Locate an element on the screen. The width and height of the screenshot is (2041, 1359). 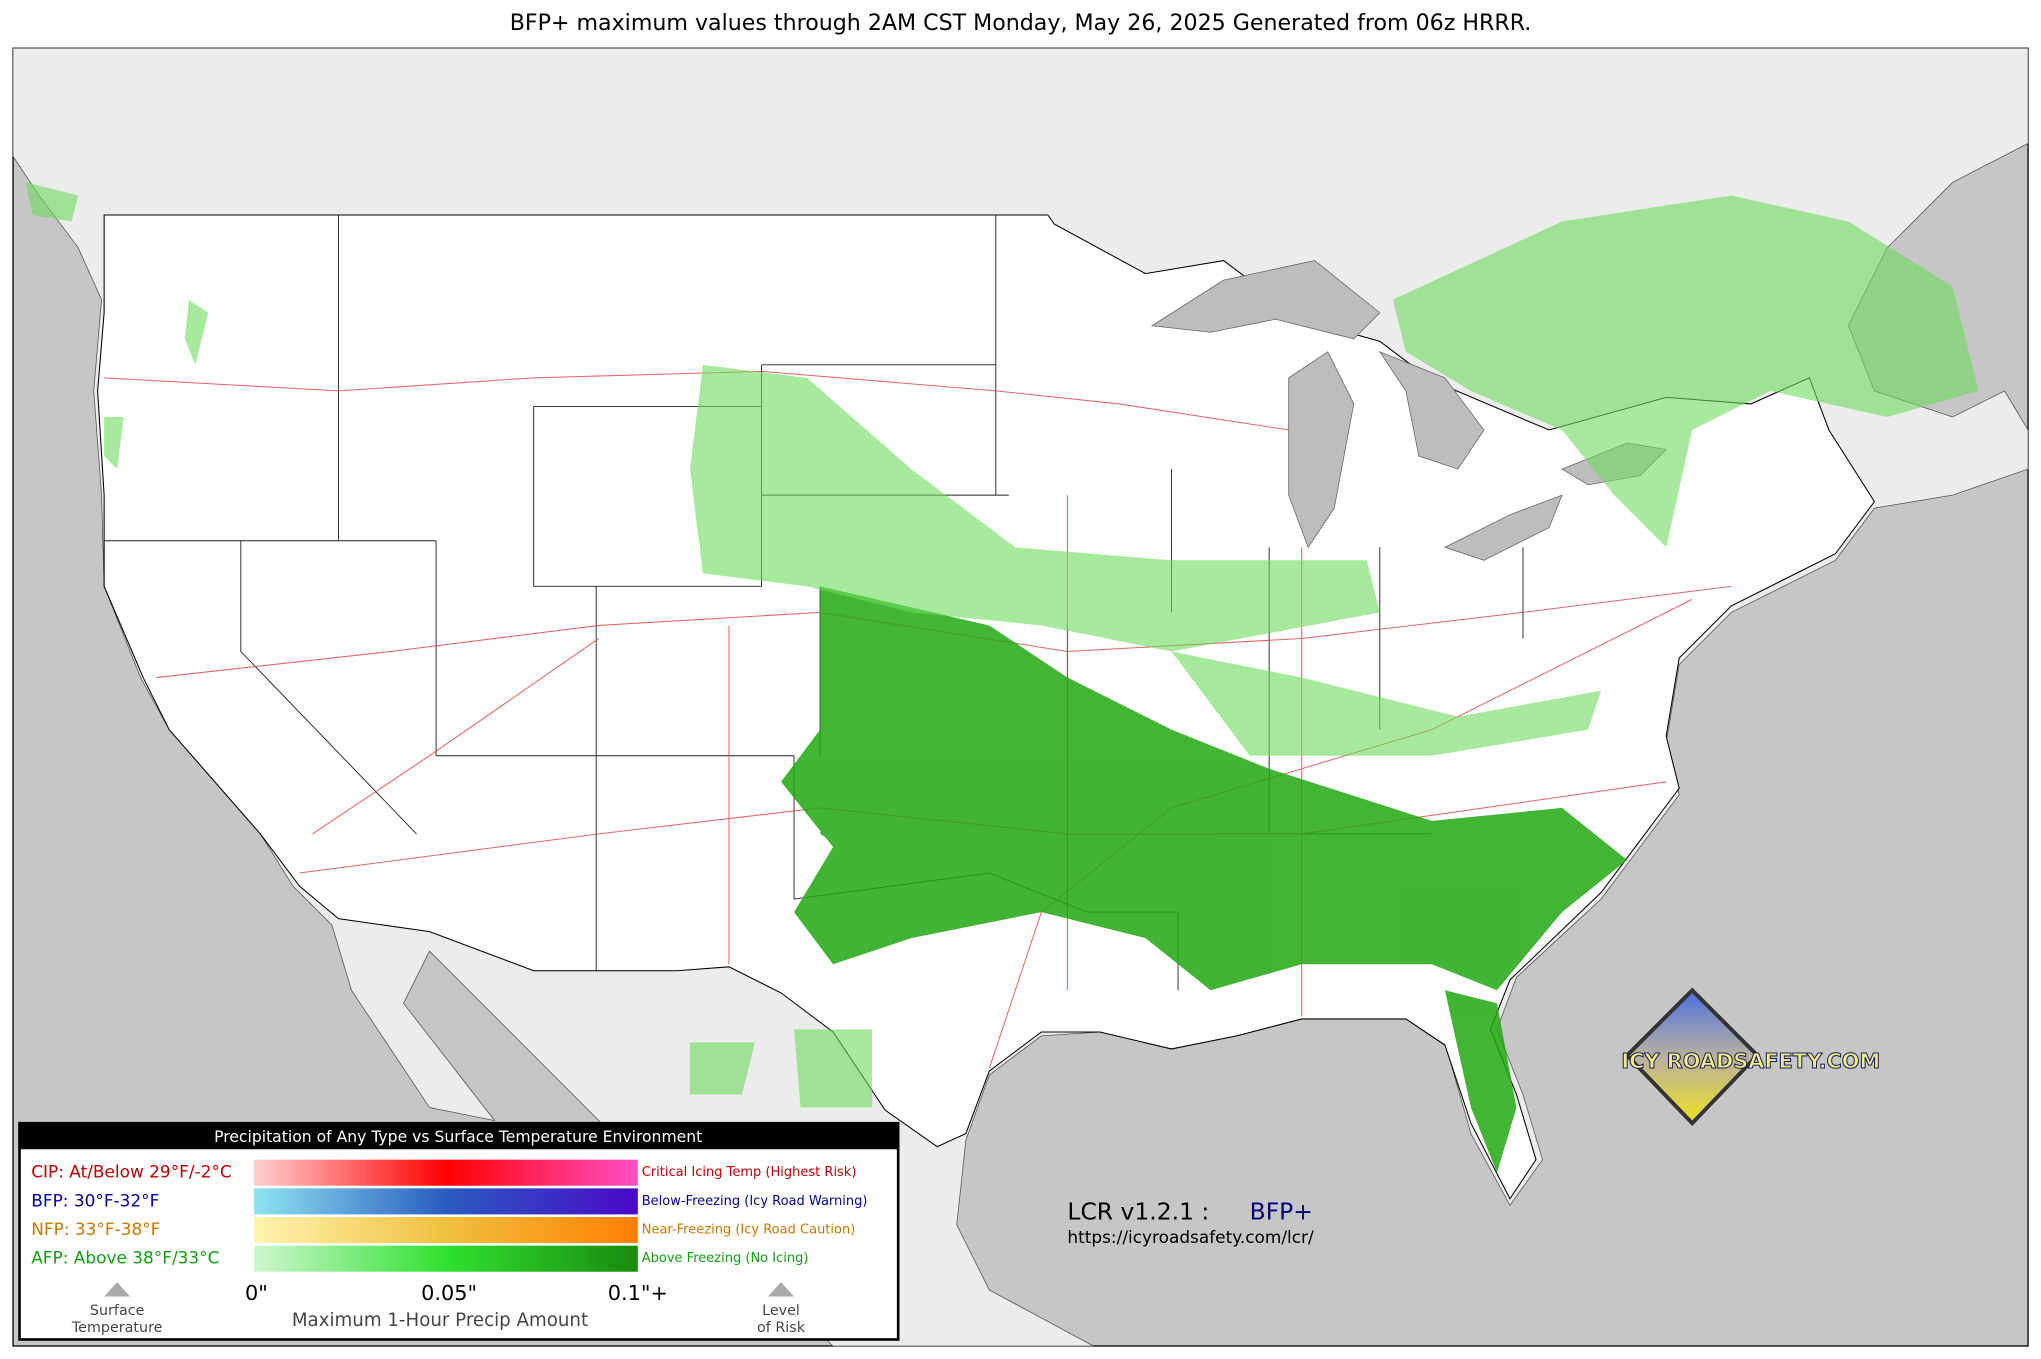
product-name: BFP+ is located at coordinates (1281, 1212).